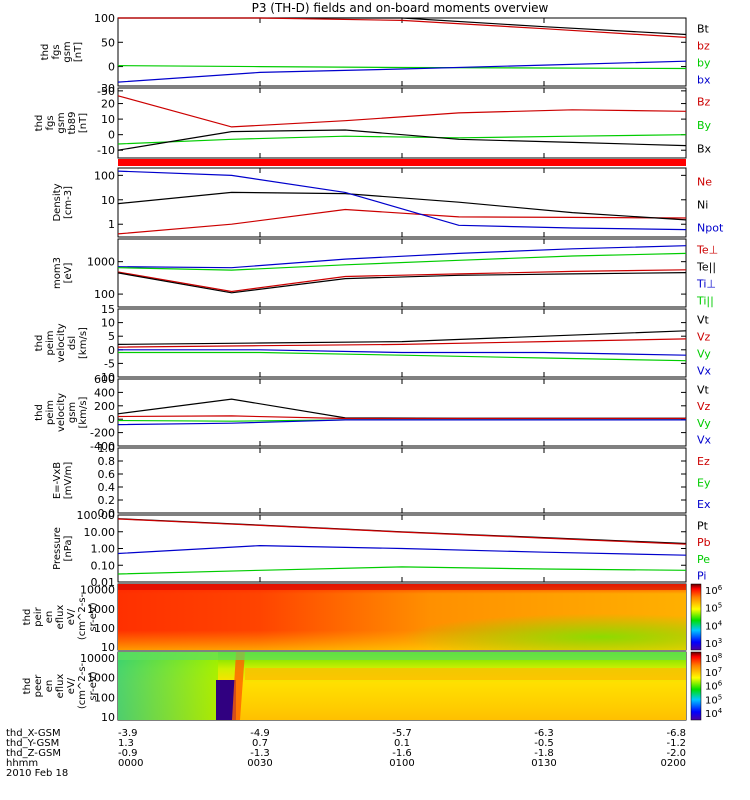 The image size is (750, 800). Describe the element at coordinates (713, 643) in the screenshot. I see `colorbar-tick: 10³` at that location.